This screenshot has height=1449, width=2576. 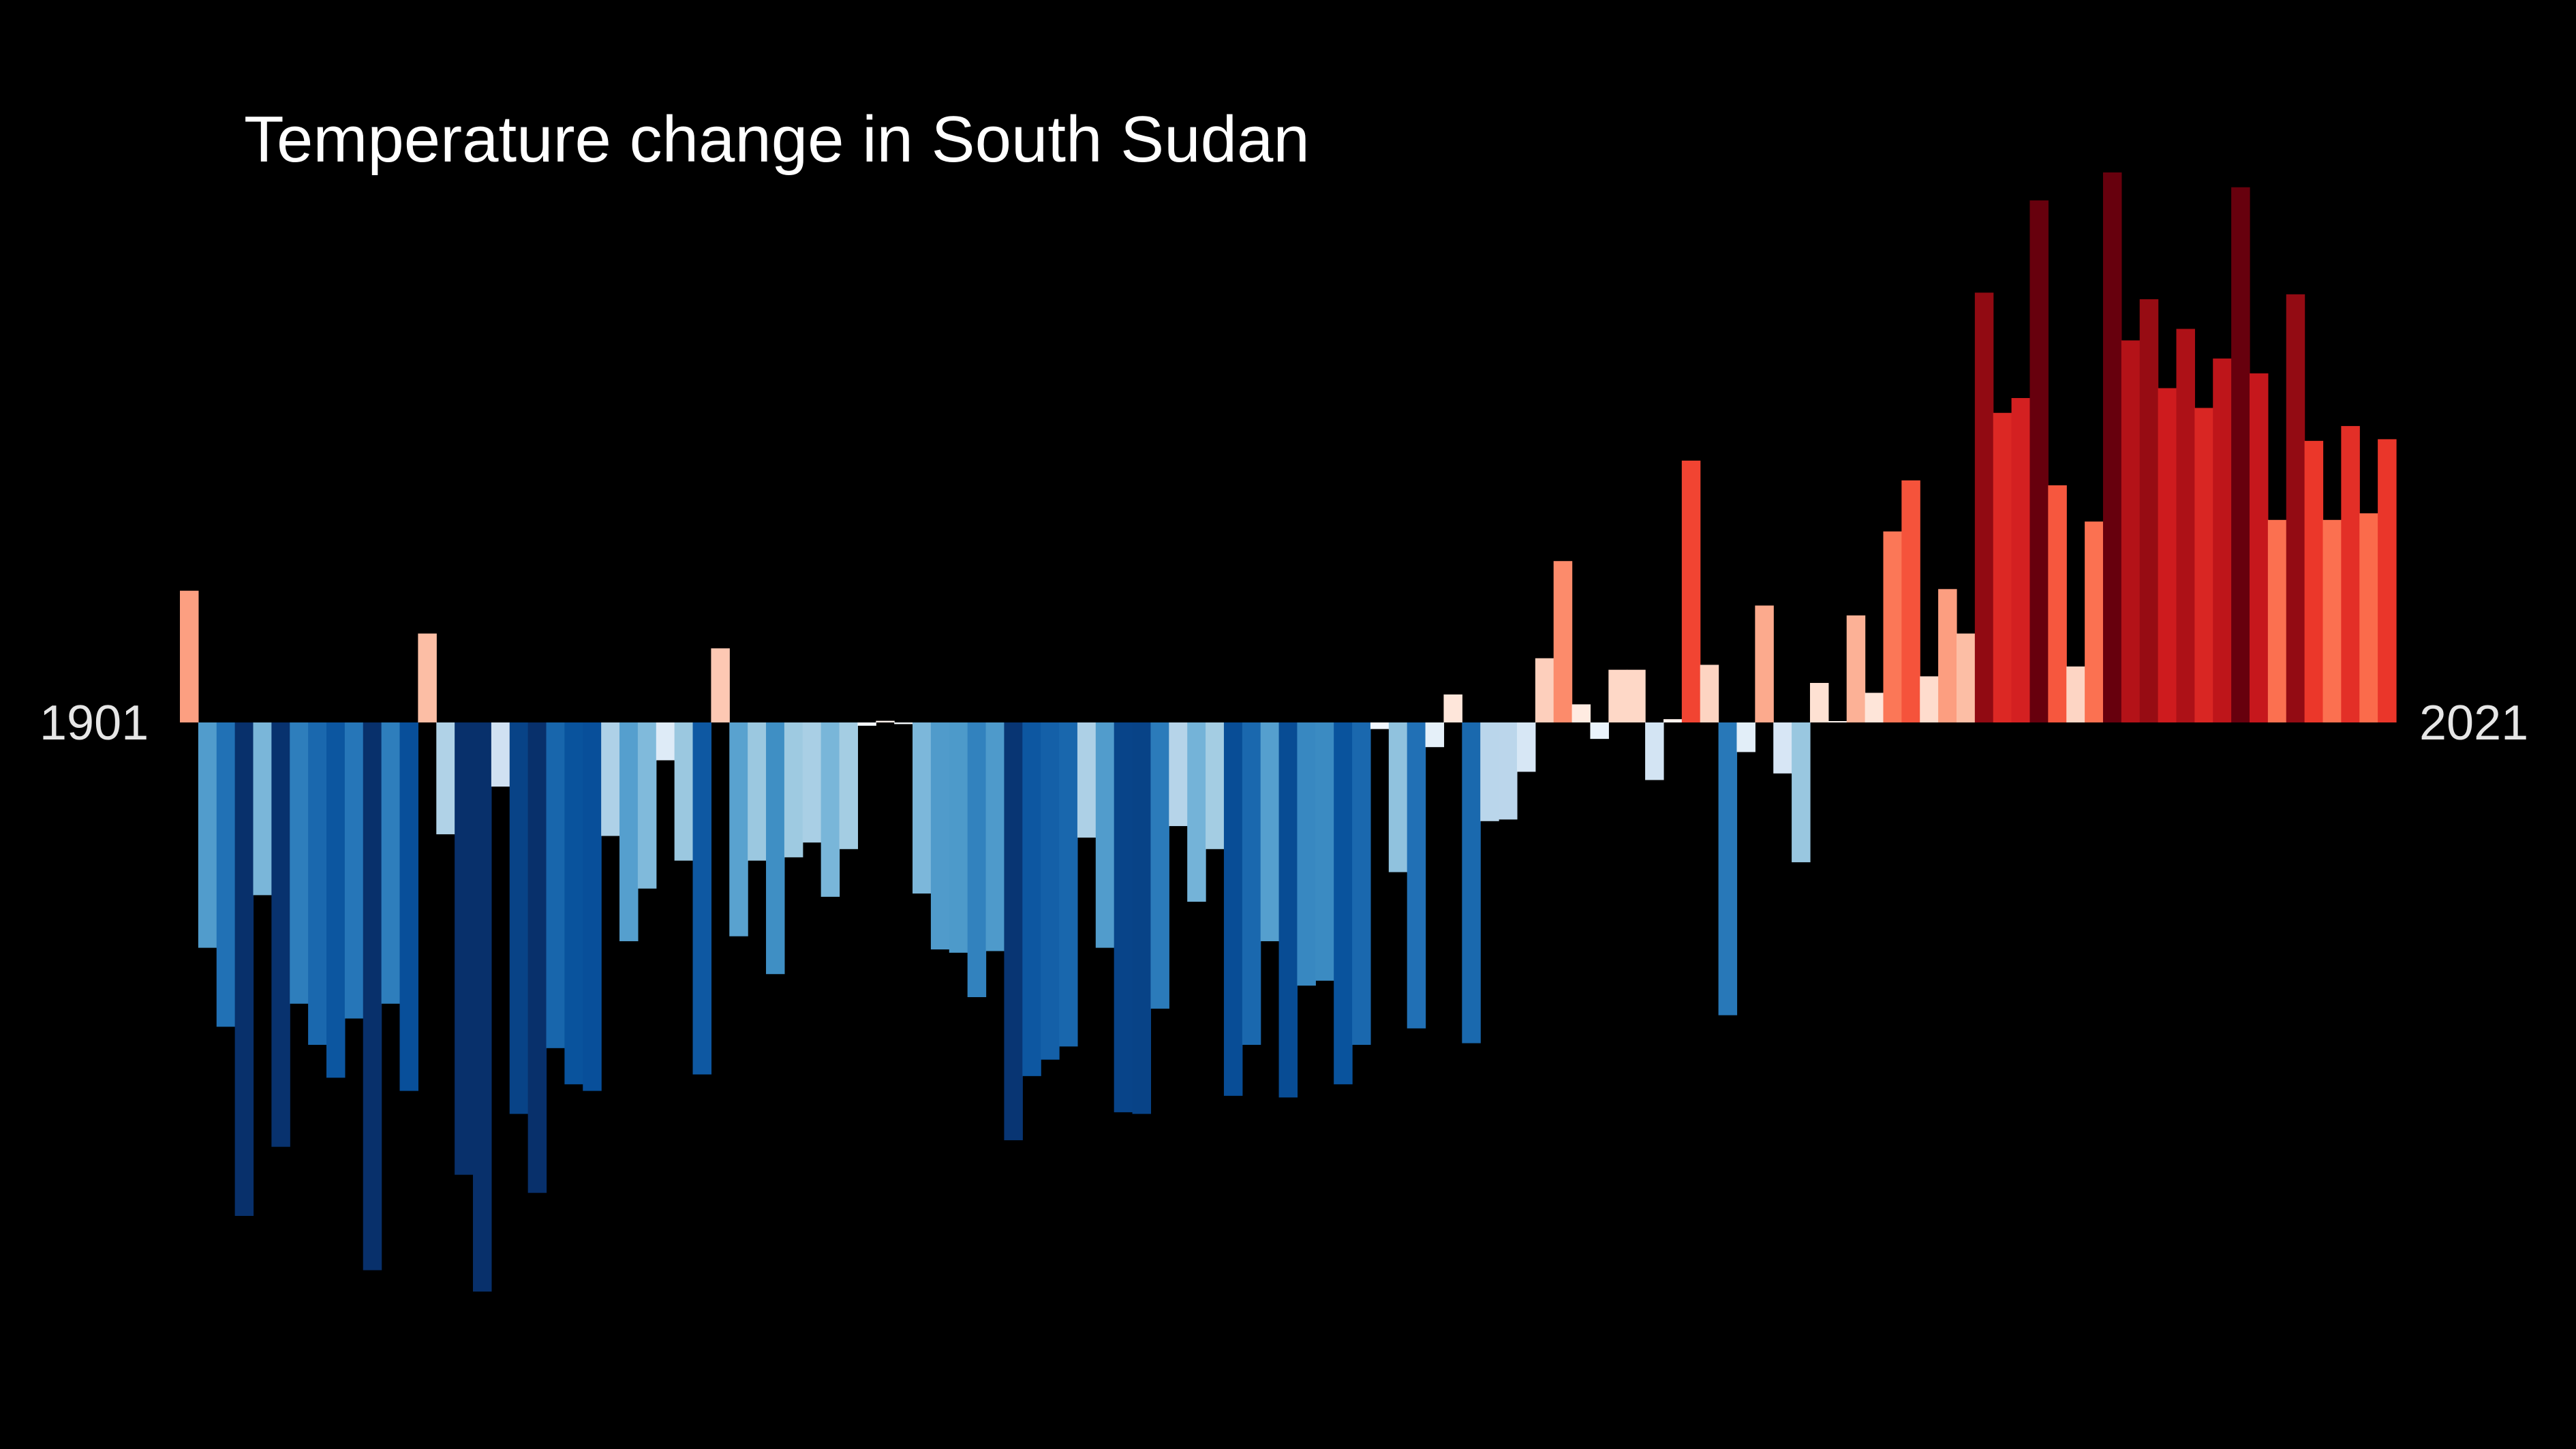 What do you see at coordinates (244, 969) in the screenshot?
I see `bar-1904` at bounding box center [244, 969].